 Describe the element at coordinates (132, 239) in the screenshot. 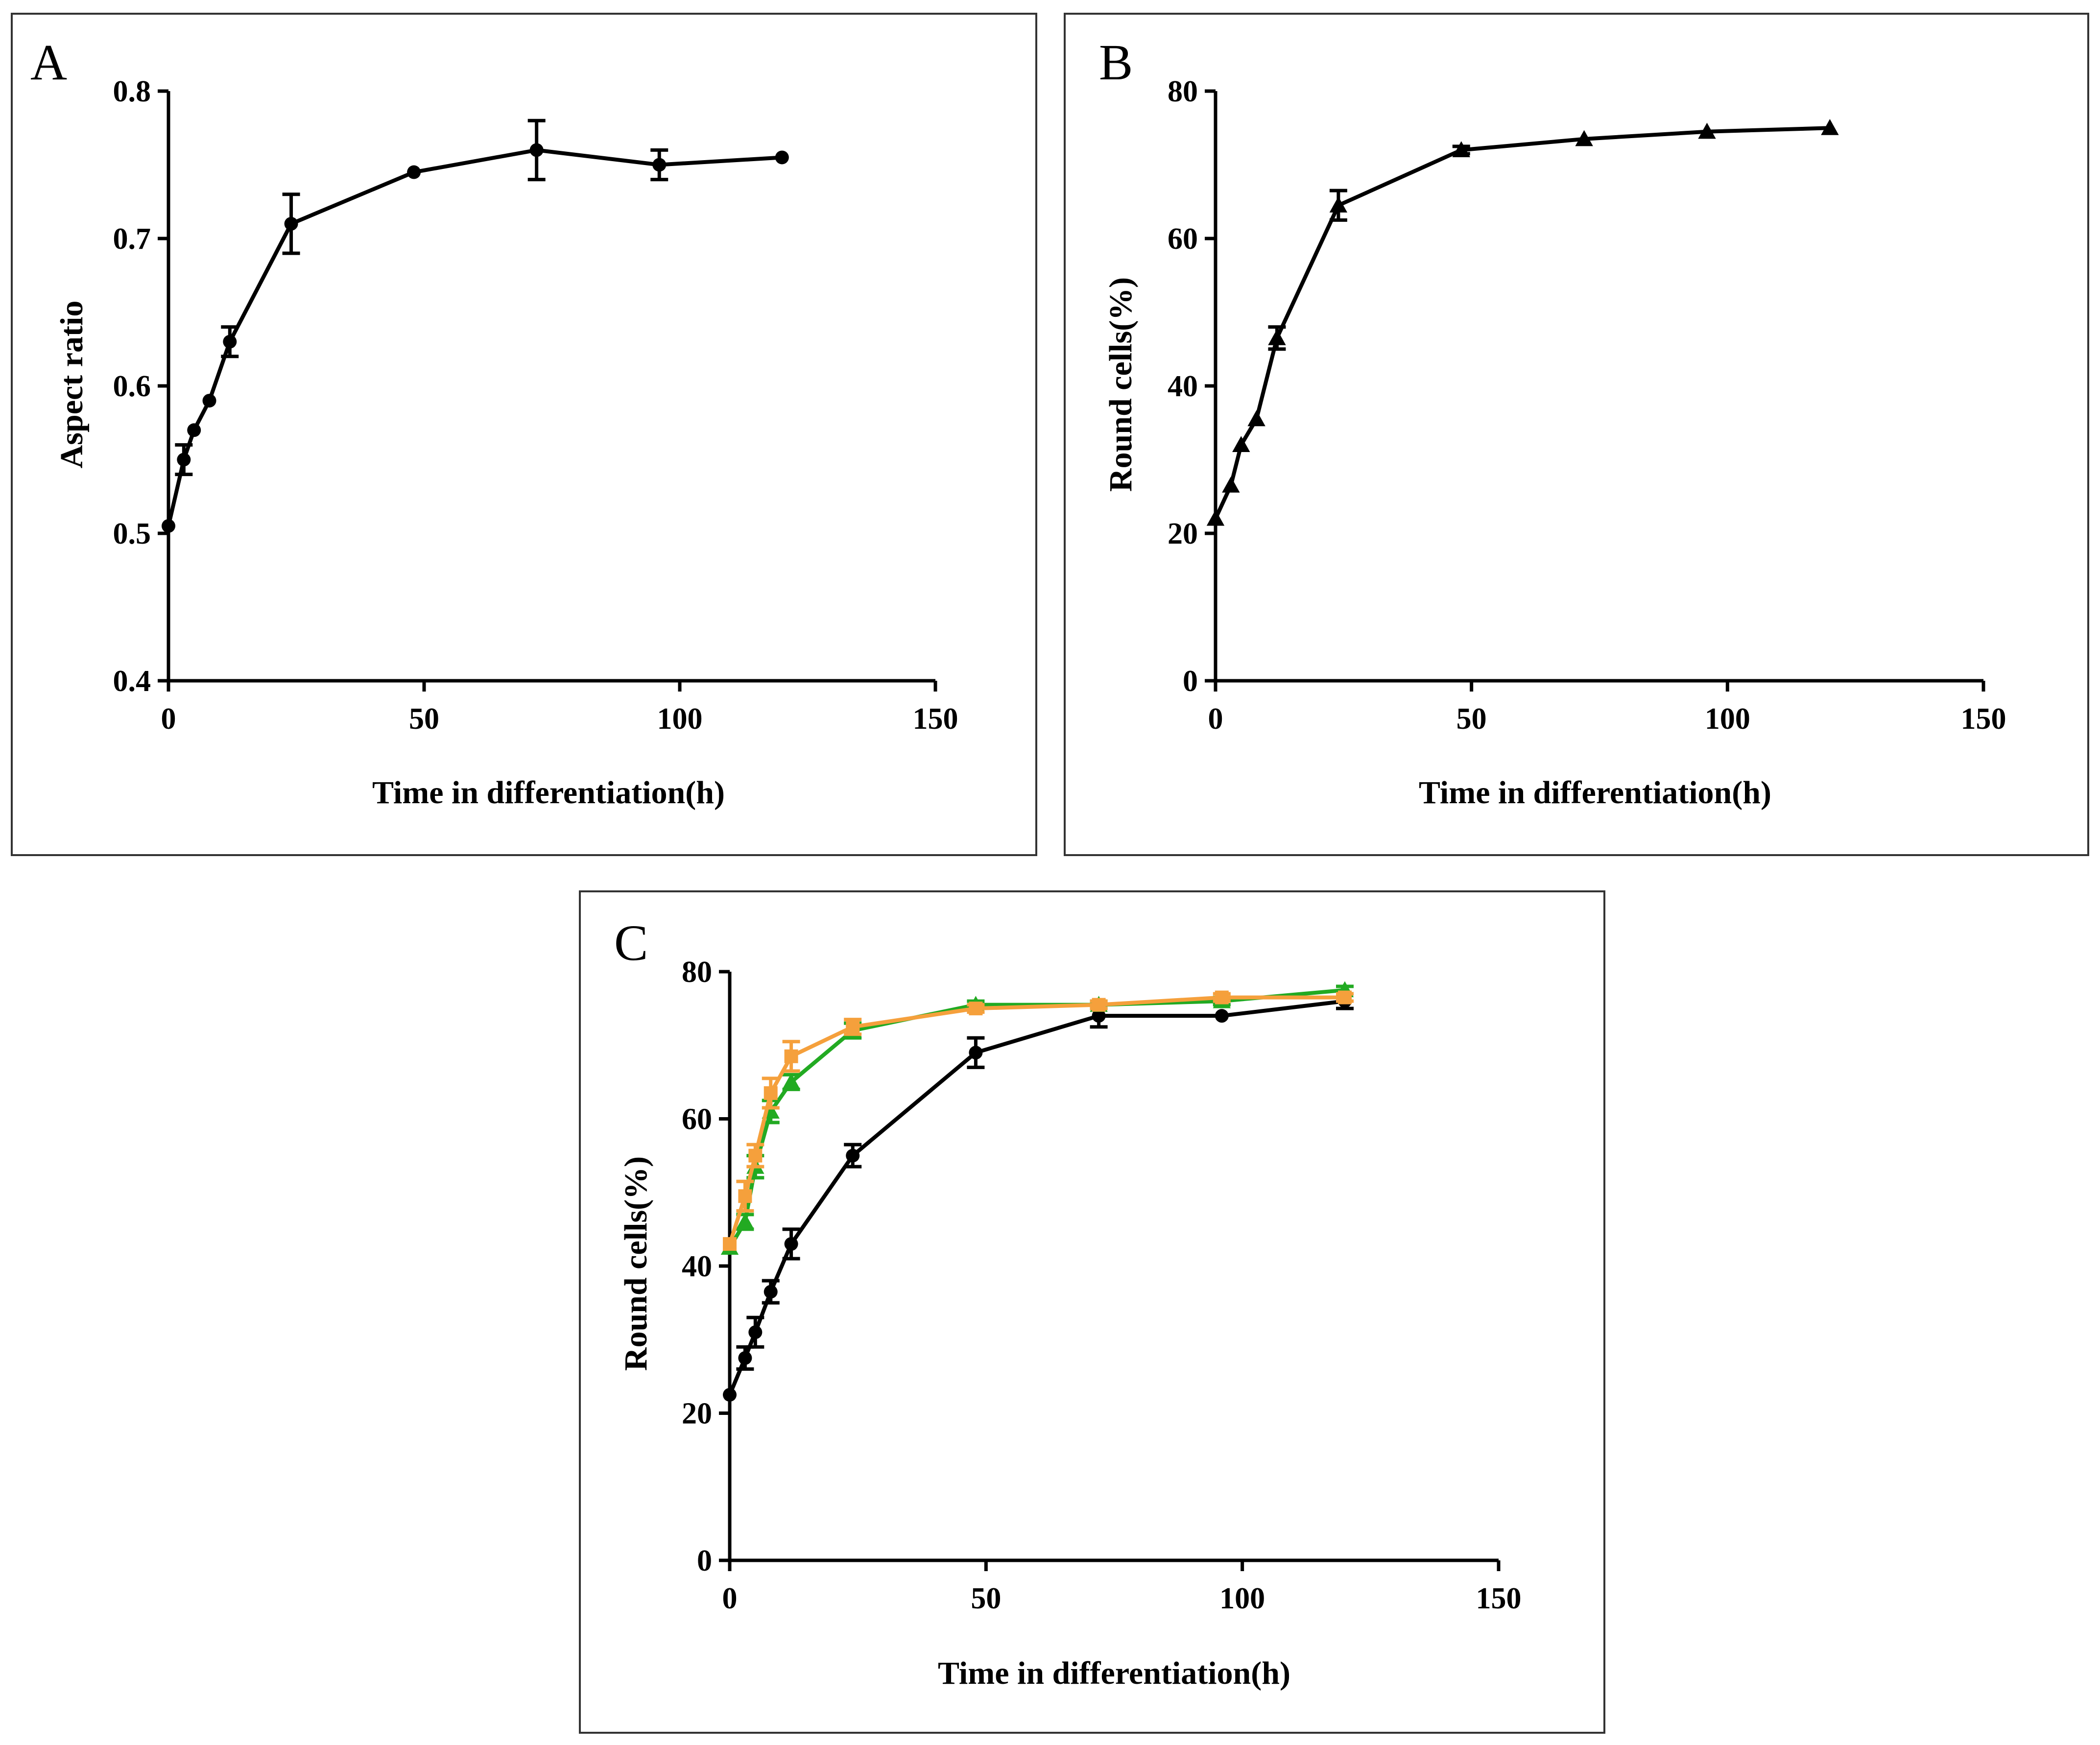

I see `panel-a-y-tick-label: 0.7` at that location.